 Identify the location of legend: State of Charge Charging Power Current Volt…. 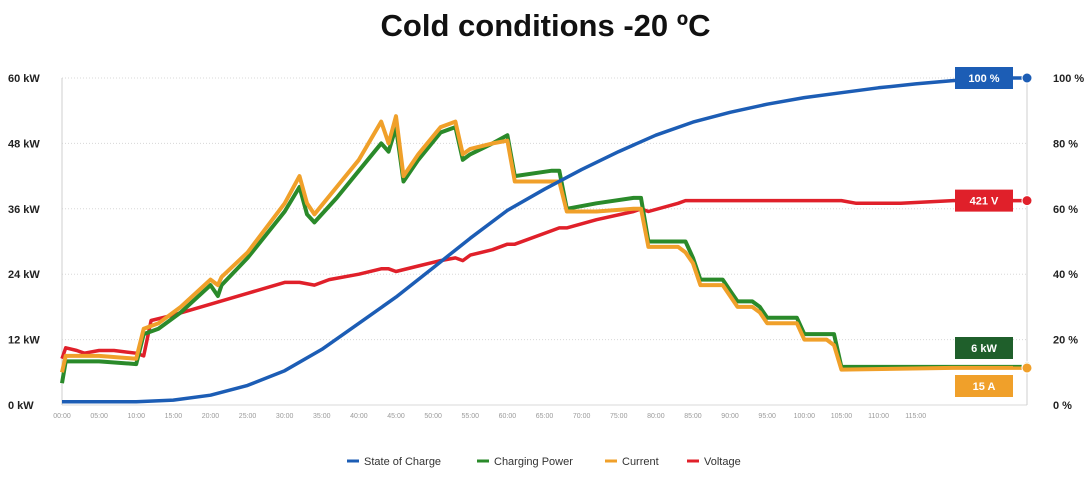
(544, 462).